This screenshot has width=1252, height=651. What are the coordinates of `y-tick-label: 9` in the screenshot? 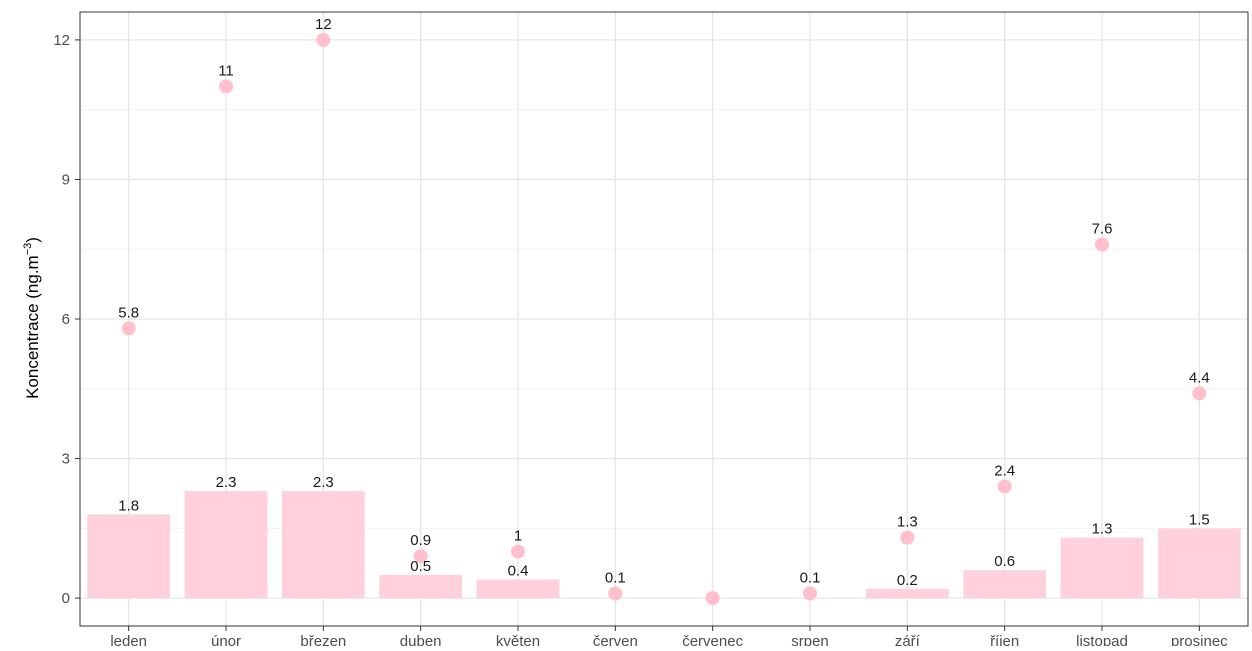 It's located at (66, 179).